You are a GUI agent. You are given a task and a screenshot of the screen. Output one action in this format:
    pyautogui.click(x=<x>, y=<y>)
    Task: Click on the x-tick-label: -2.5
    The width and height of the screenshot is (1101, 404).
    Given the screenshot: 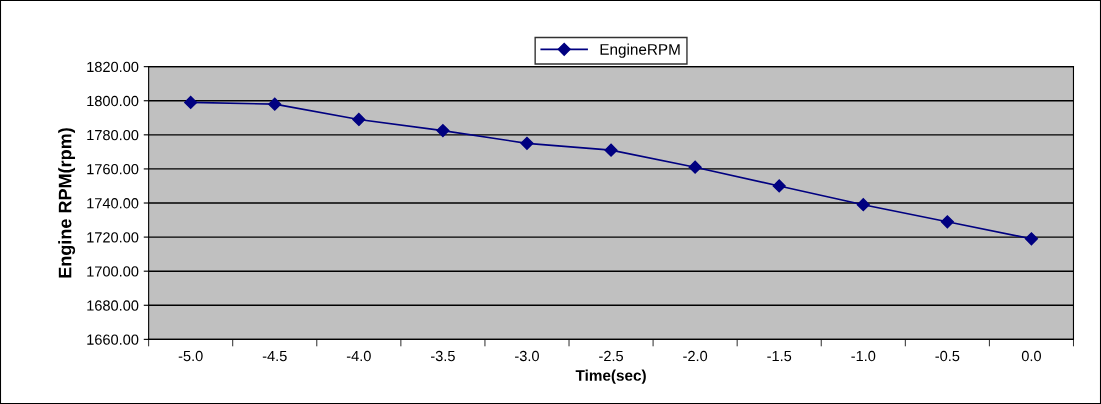 What is the action you would take?
    pyautogui.click(x=611, y=356)
    